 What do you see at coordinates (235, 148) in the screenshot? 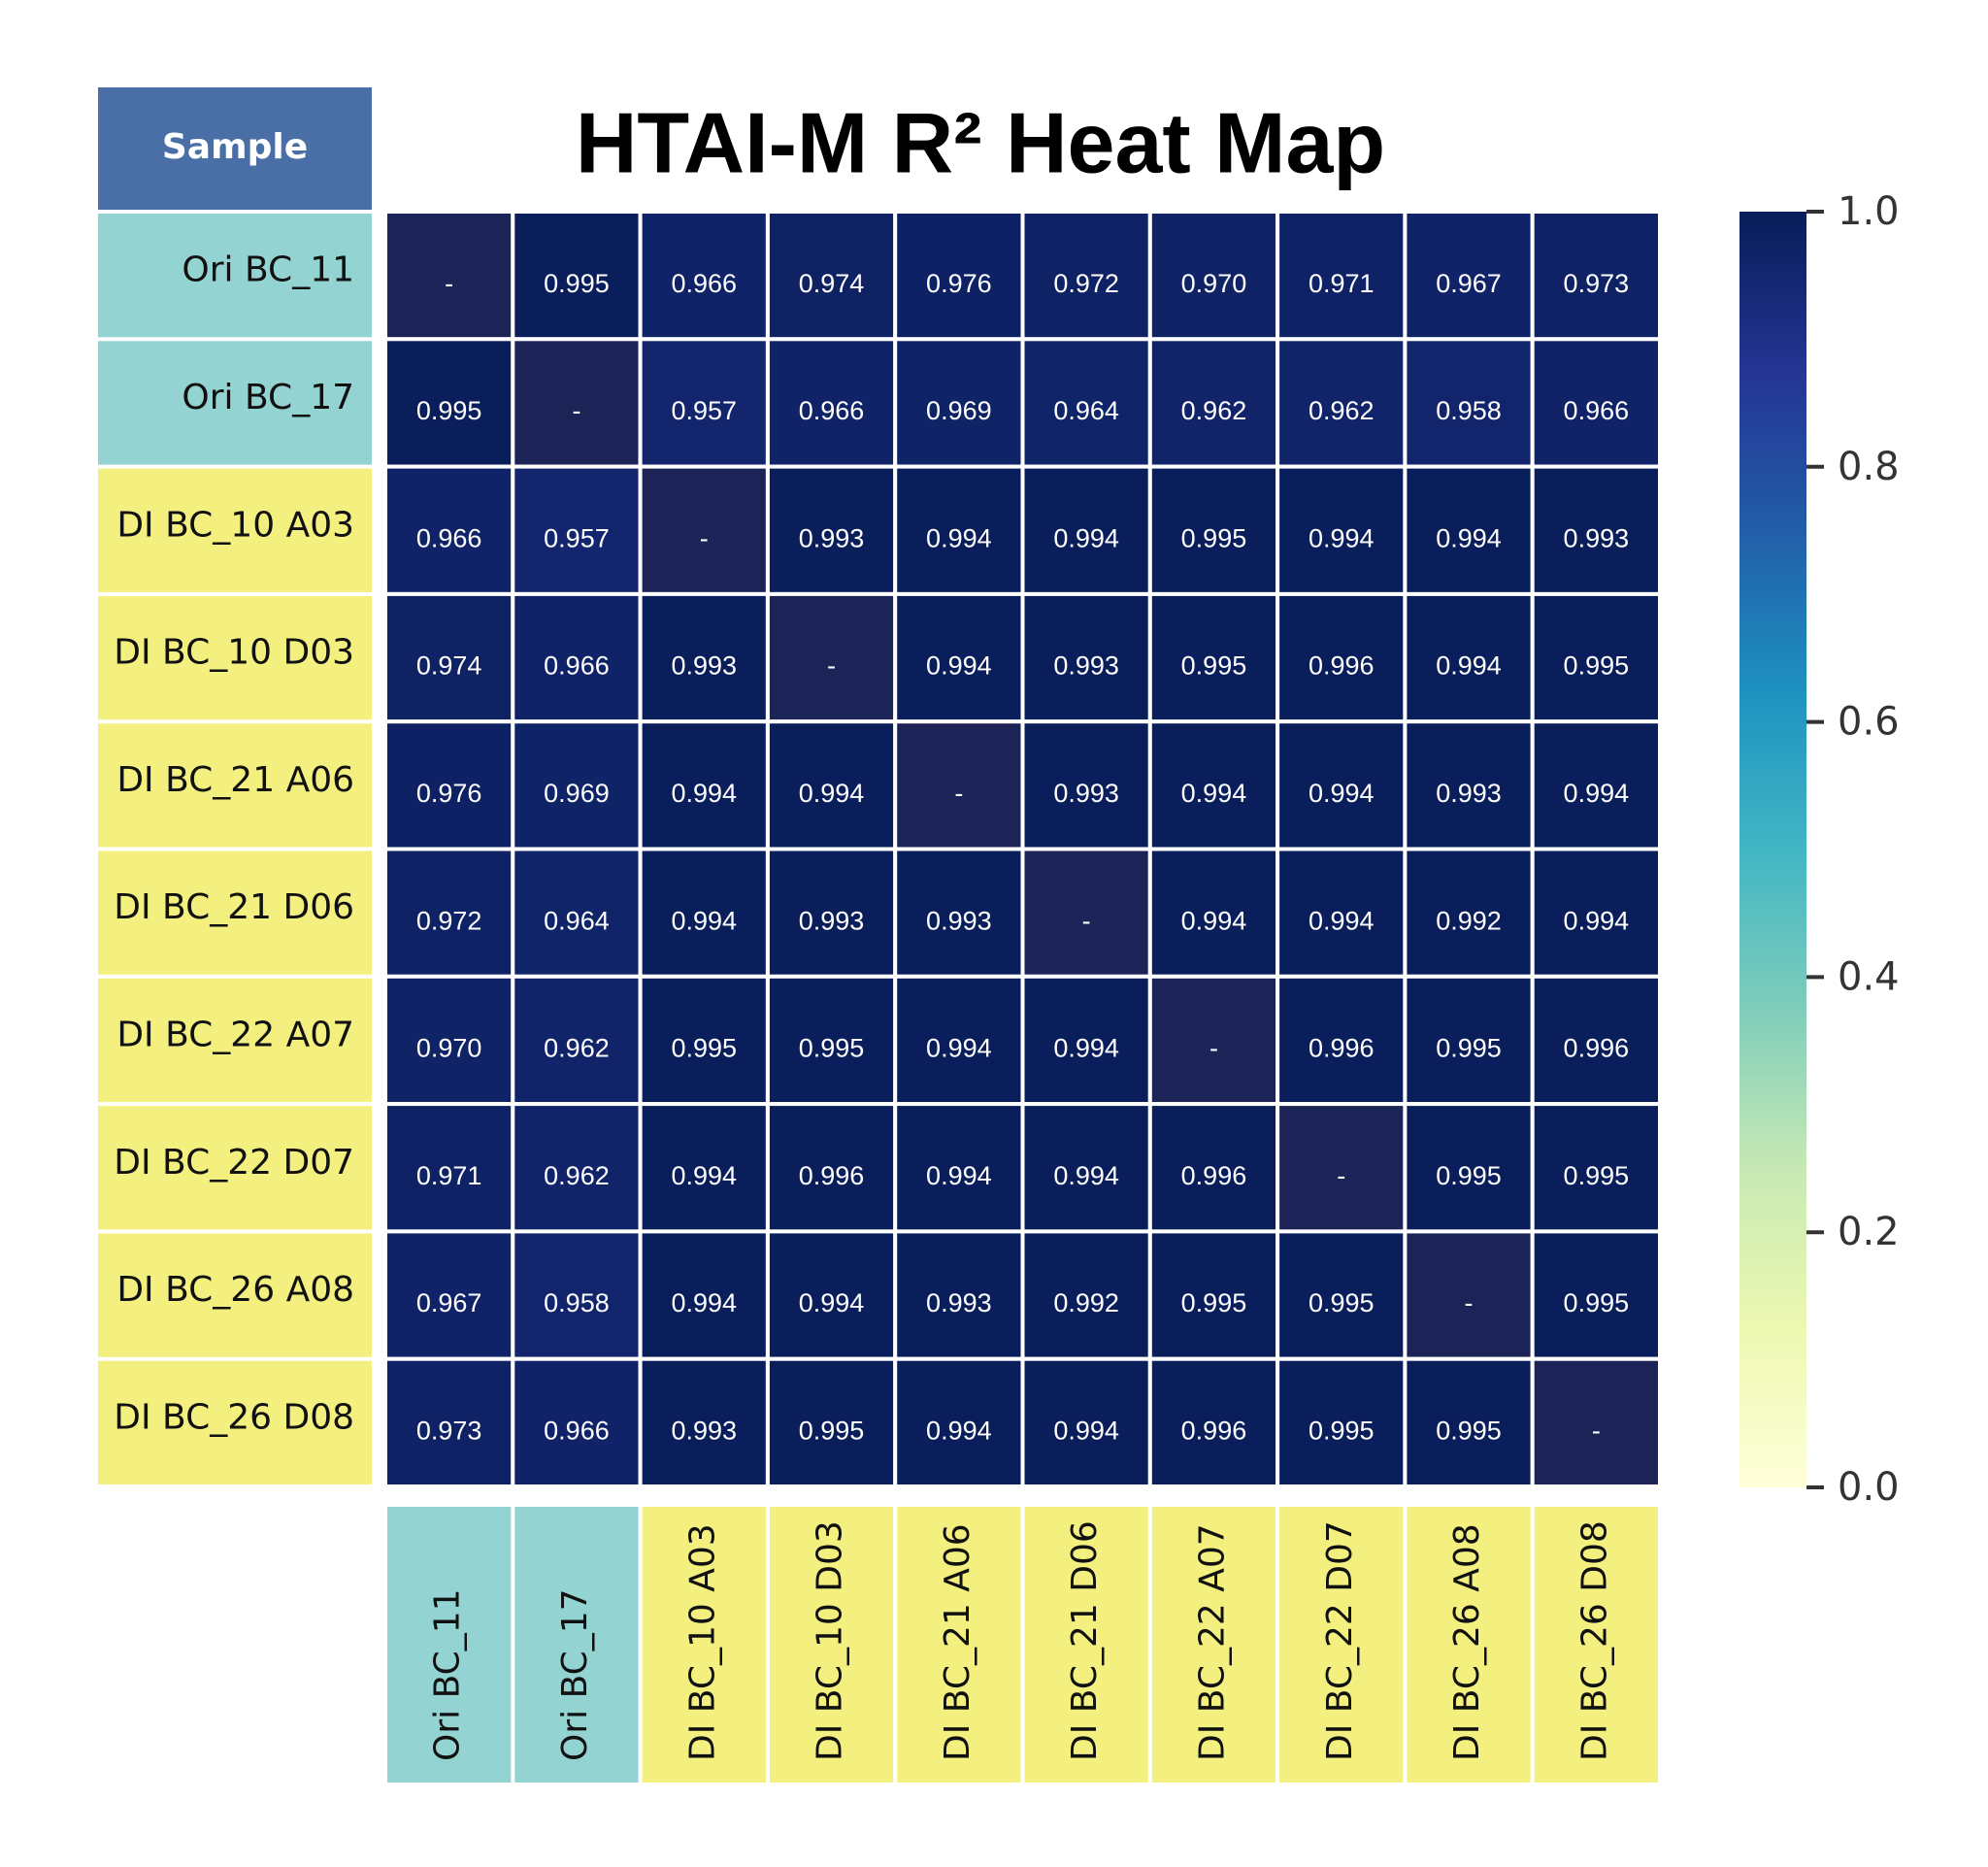
I see `corner-header-box` at bounding box center [235, 148].